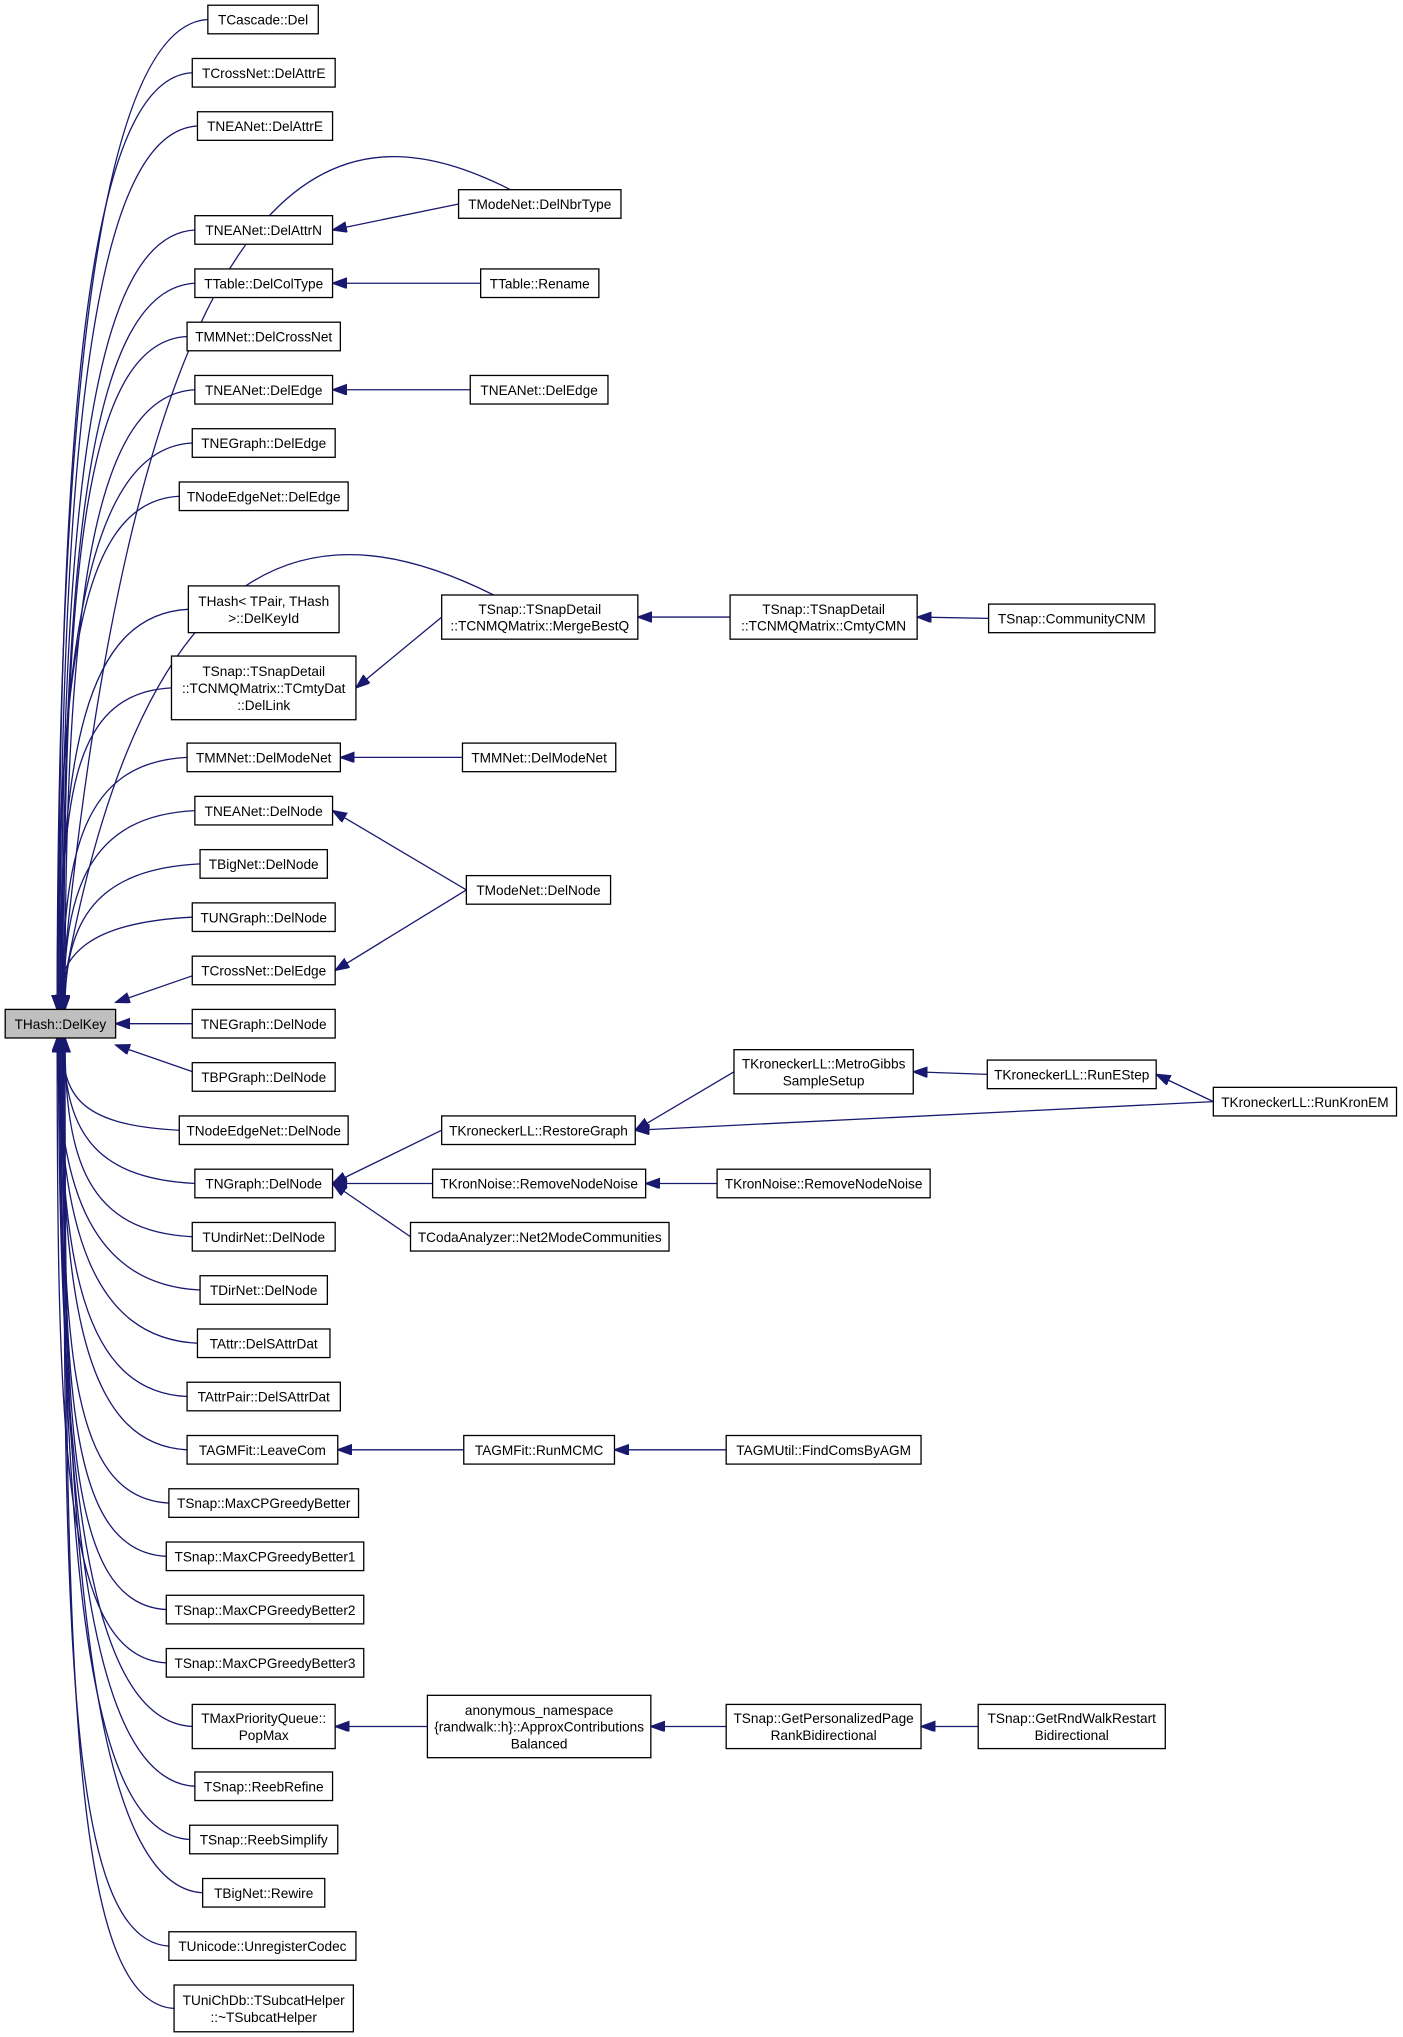 This screenshot has width=1403, height=2037. What do you see at coordinates (263, 705) in the screenshot?
I see `node-label: ::DelLink` at bounding box center [263, 705].